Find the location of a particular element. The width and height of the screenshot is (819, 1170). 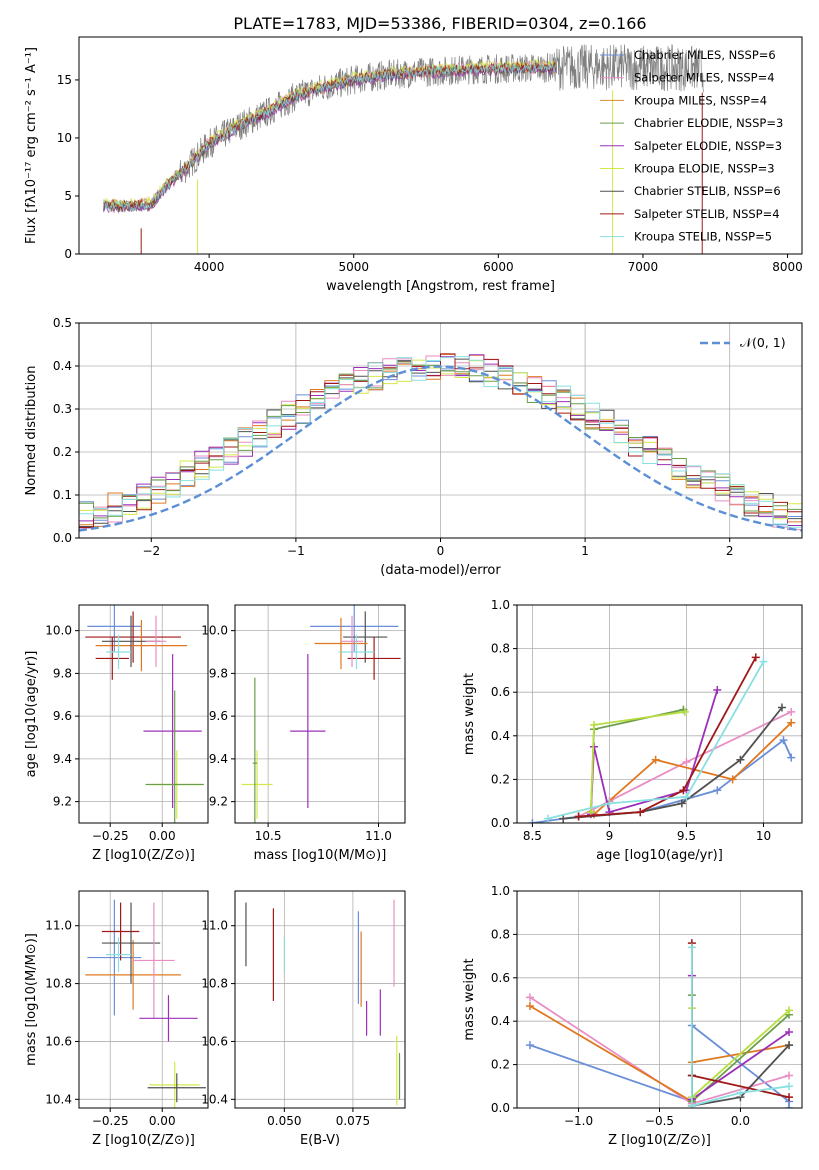

legend-entry: Kroupa MILES, NSSP=4 is located at coordinates (700, 100).